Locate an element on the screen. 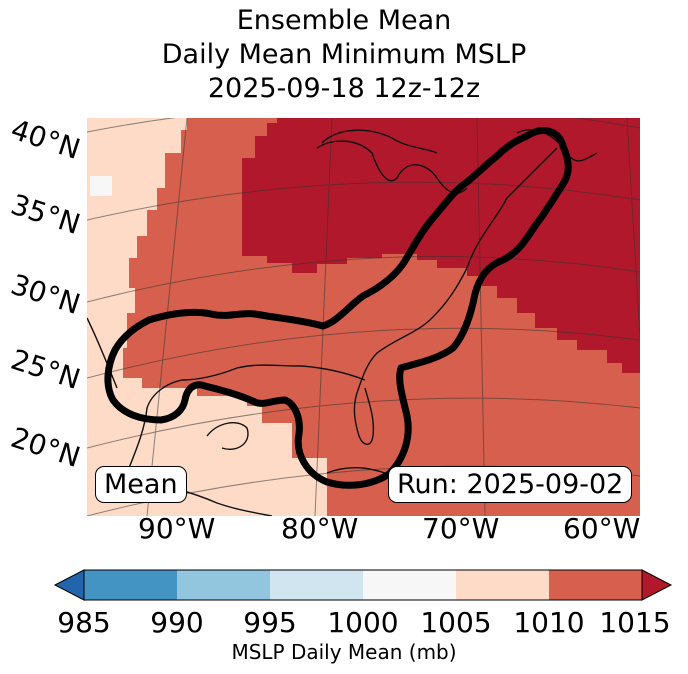  run-date-label-box: Run: 2025-09-02 is located at coordinates (510, 484).